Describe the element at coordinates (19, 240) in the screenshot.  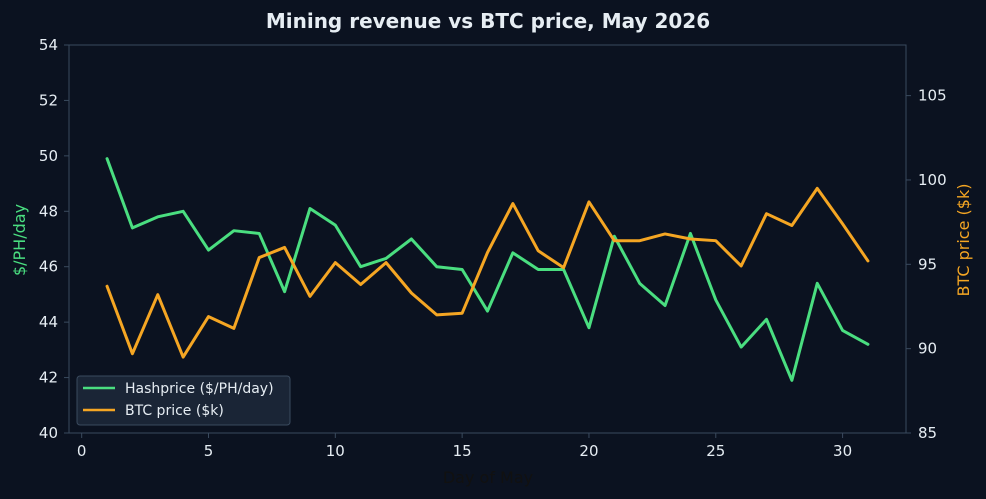
I see `y-axis-left-label: $/PH/day` at that location.